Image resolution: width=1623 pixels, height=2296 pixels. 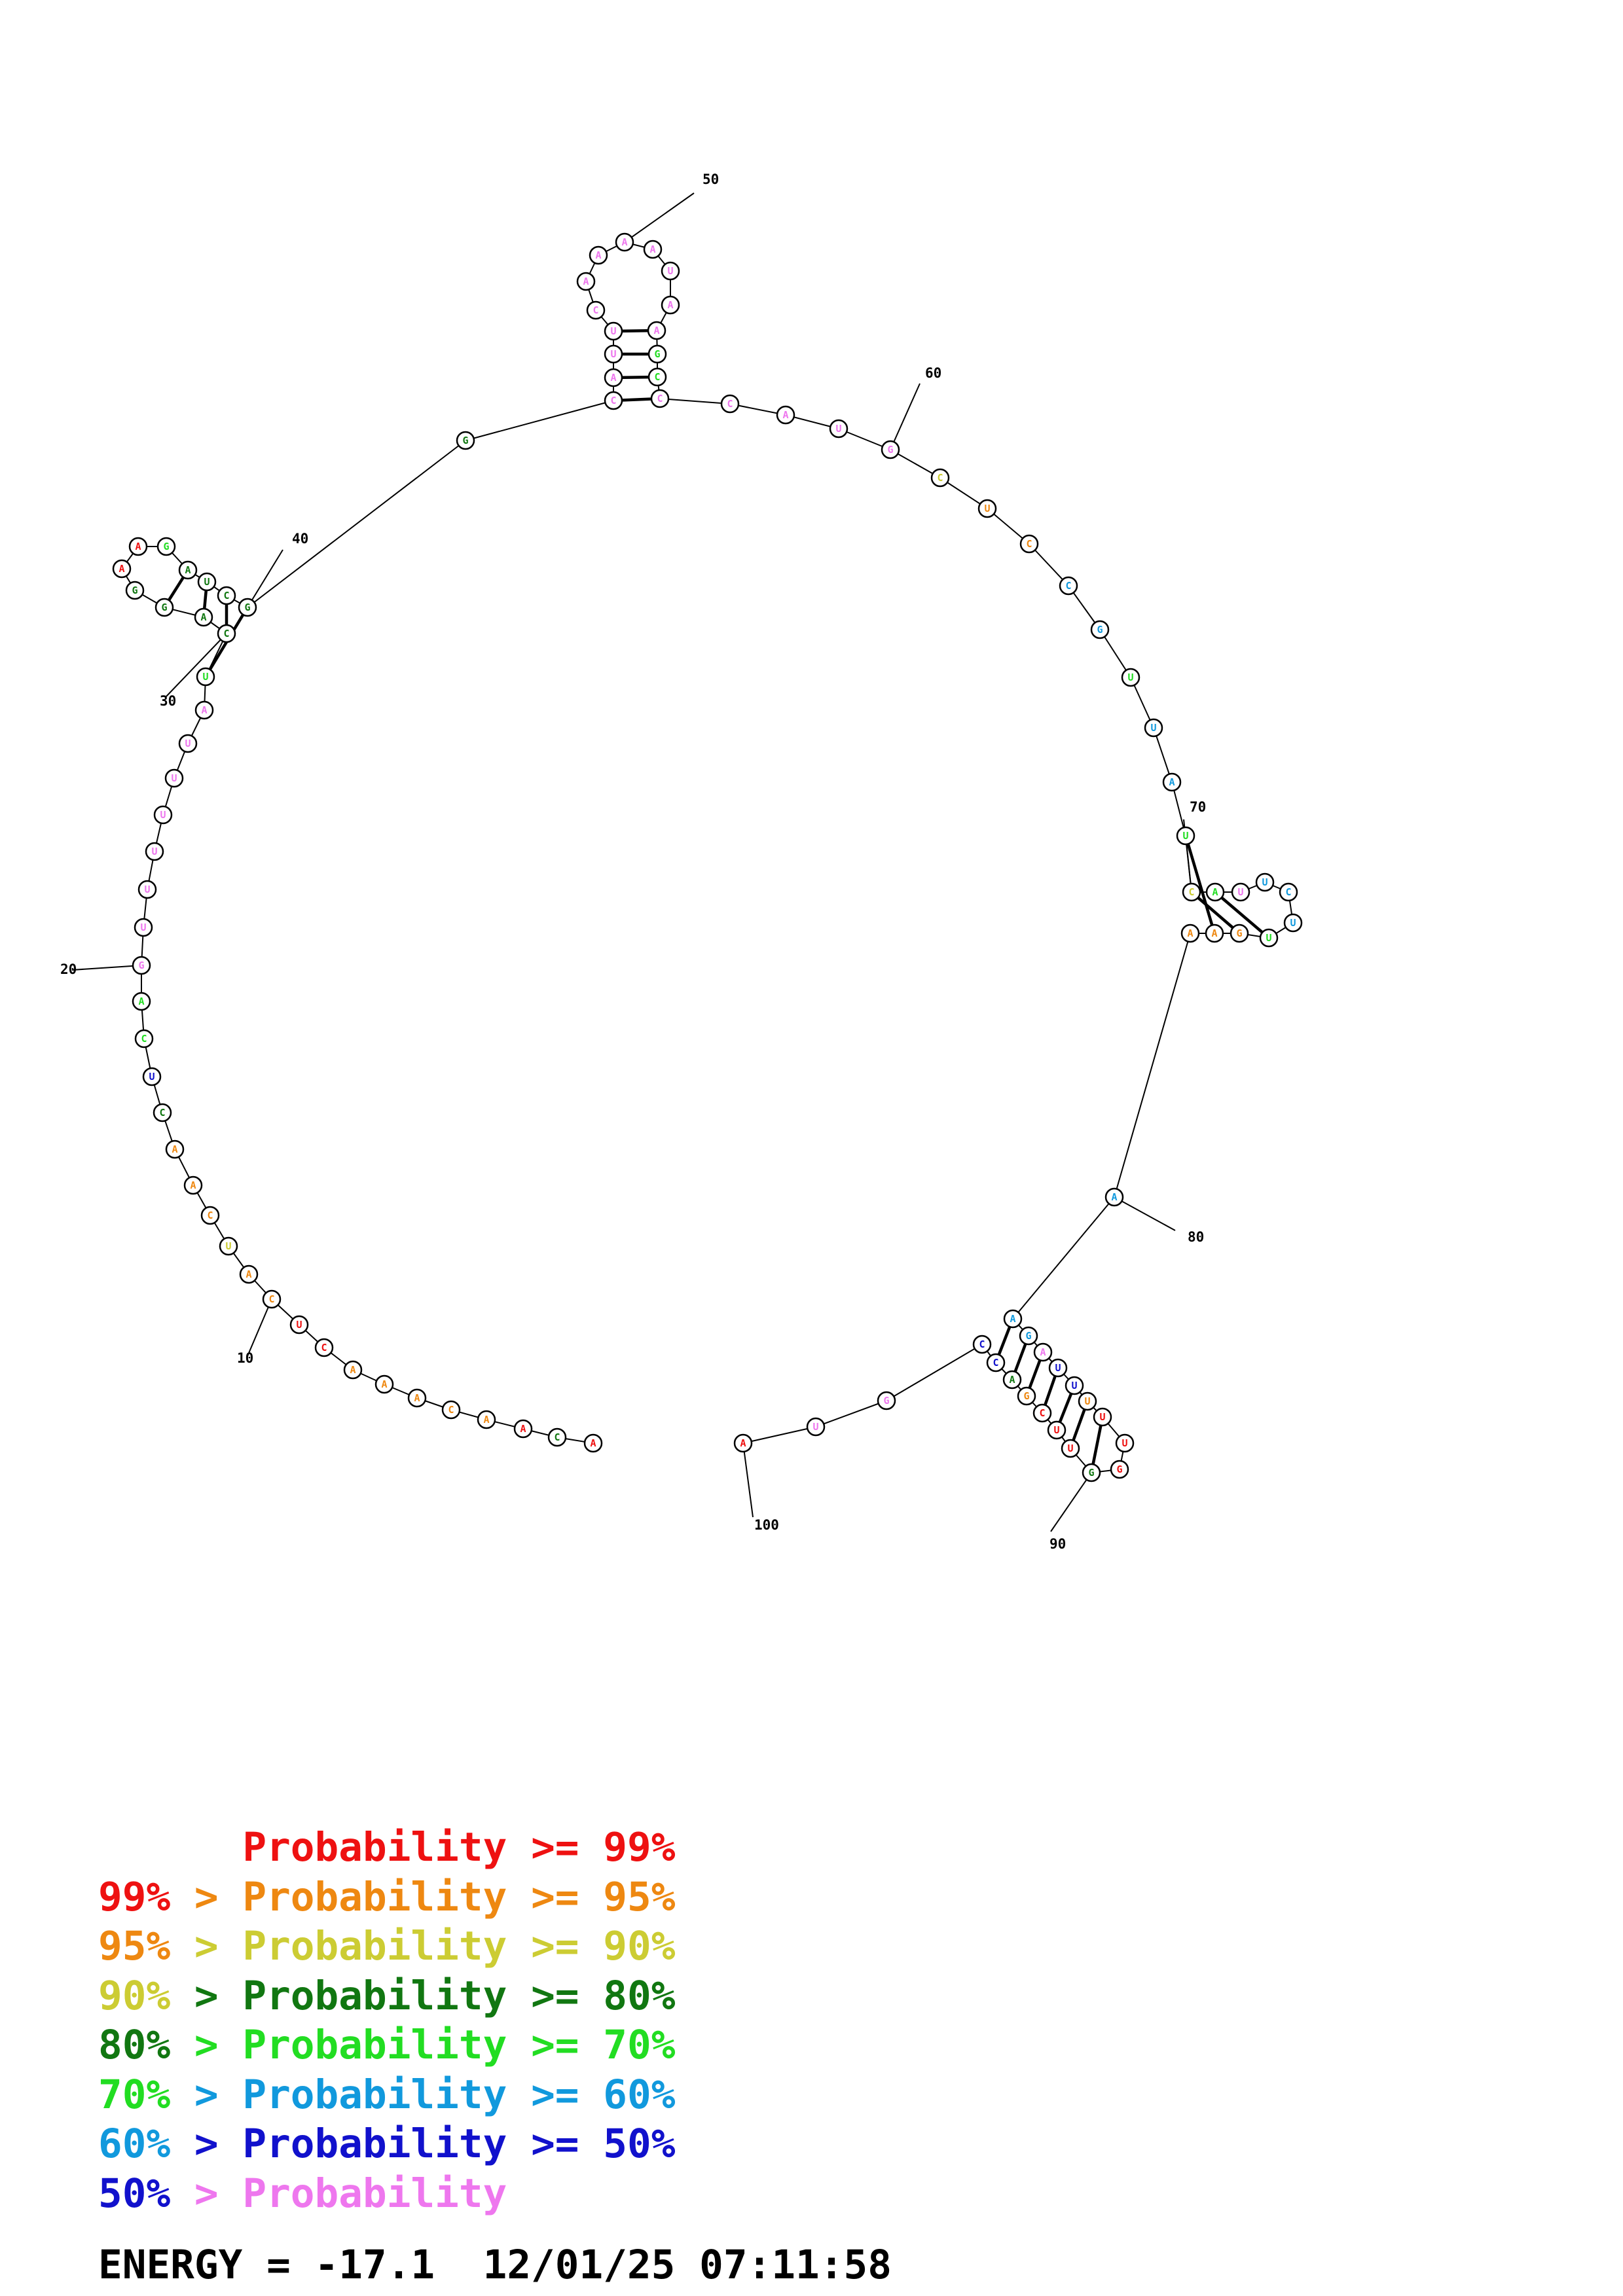 I want to click on legend-row: 90% > Probability >= 80%, so click(x=720, y=1996).